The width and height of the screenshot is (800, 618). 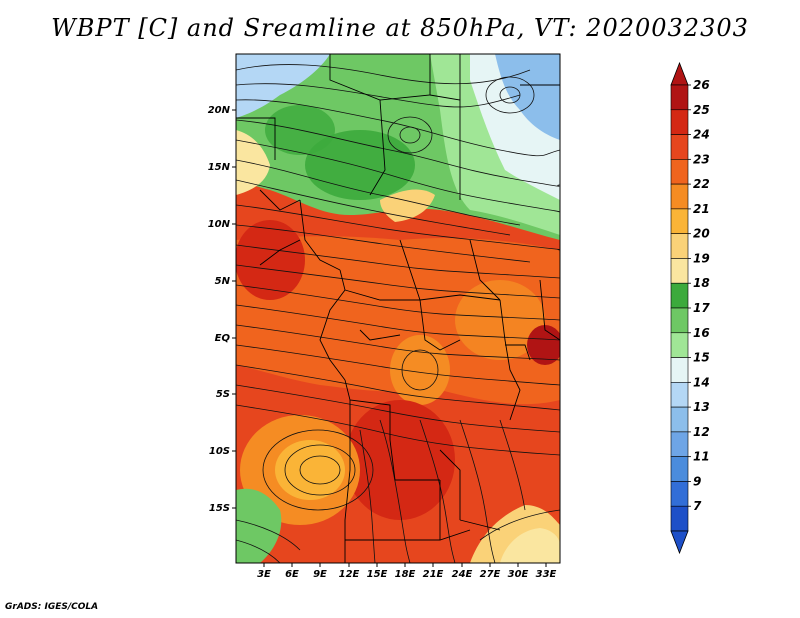 What do you see at coordinates (701, 159) in the screenshot?
I see `colorbar-label: 23` at bounding box center [701, 159].